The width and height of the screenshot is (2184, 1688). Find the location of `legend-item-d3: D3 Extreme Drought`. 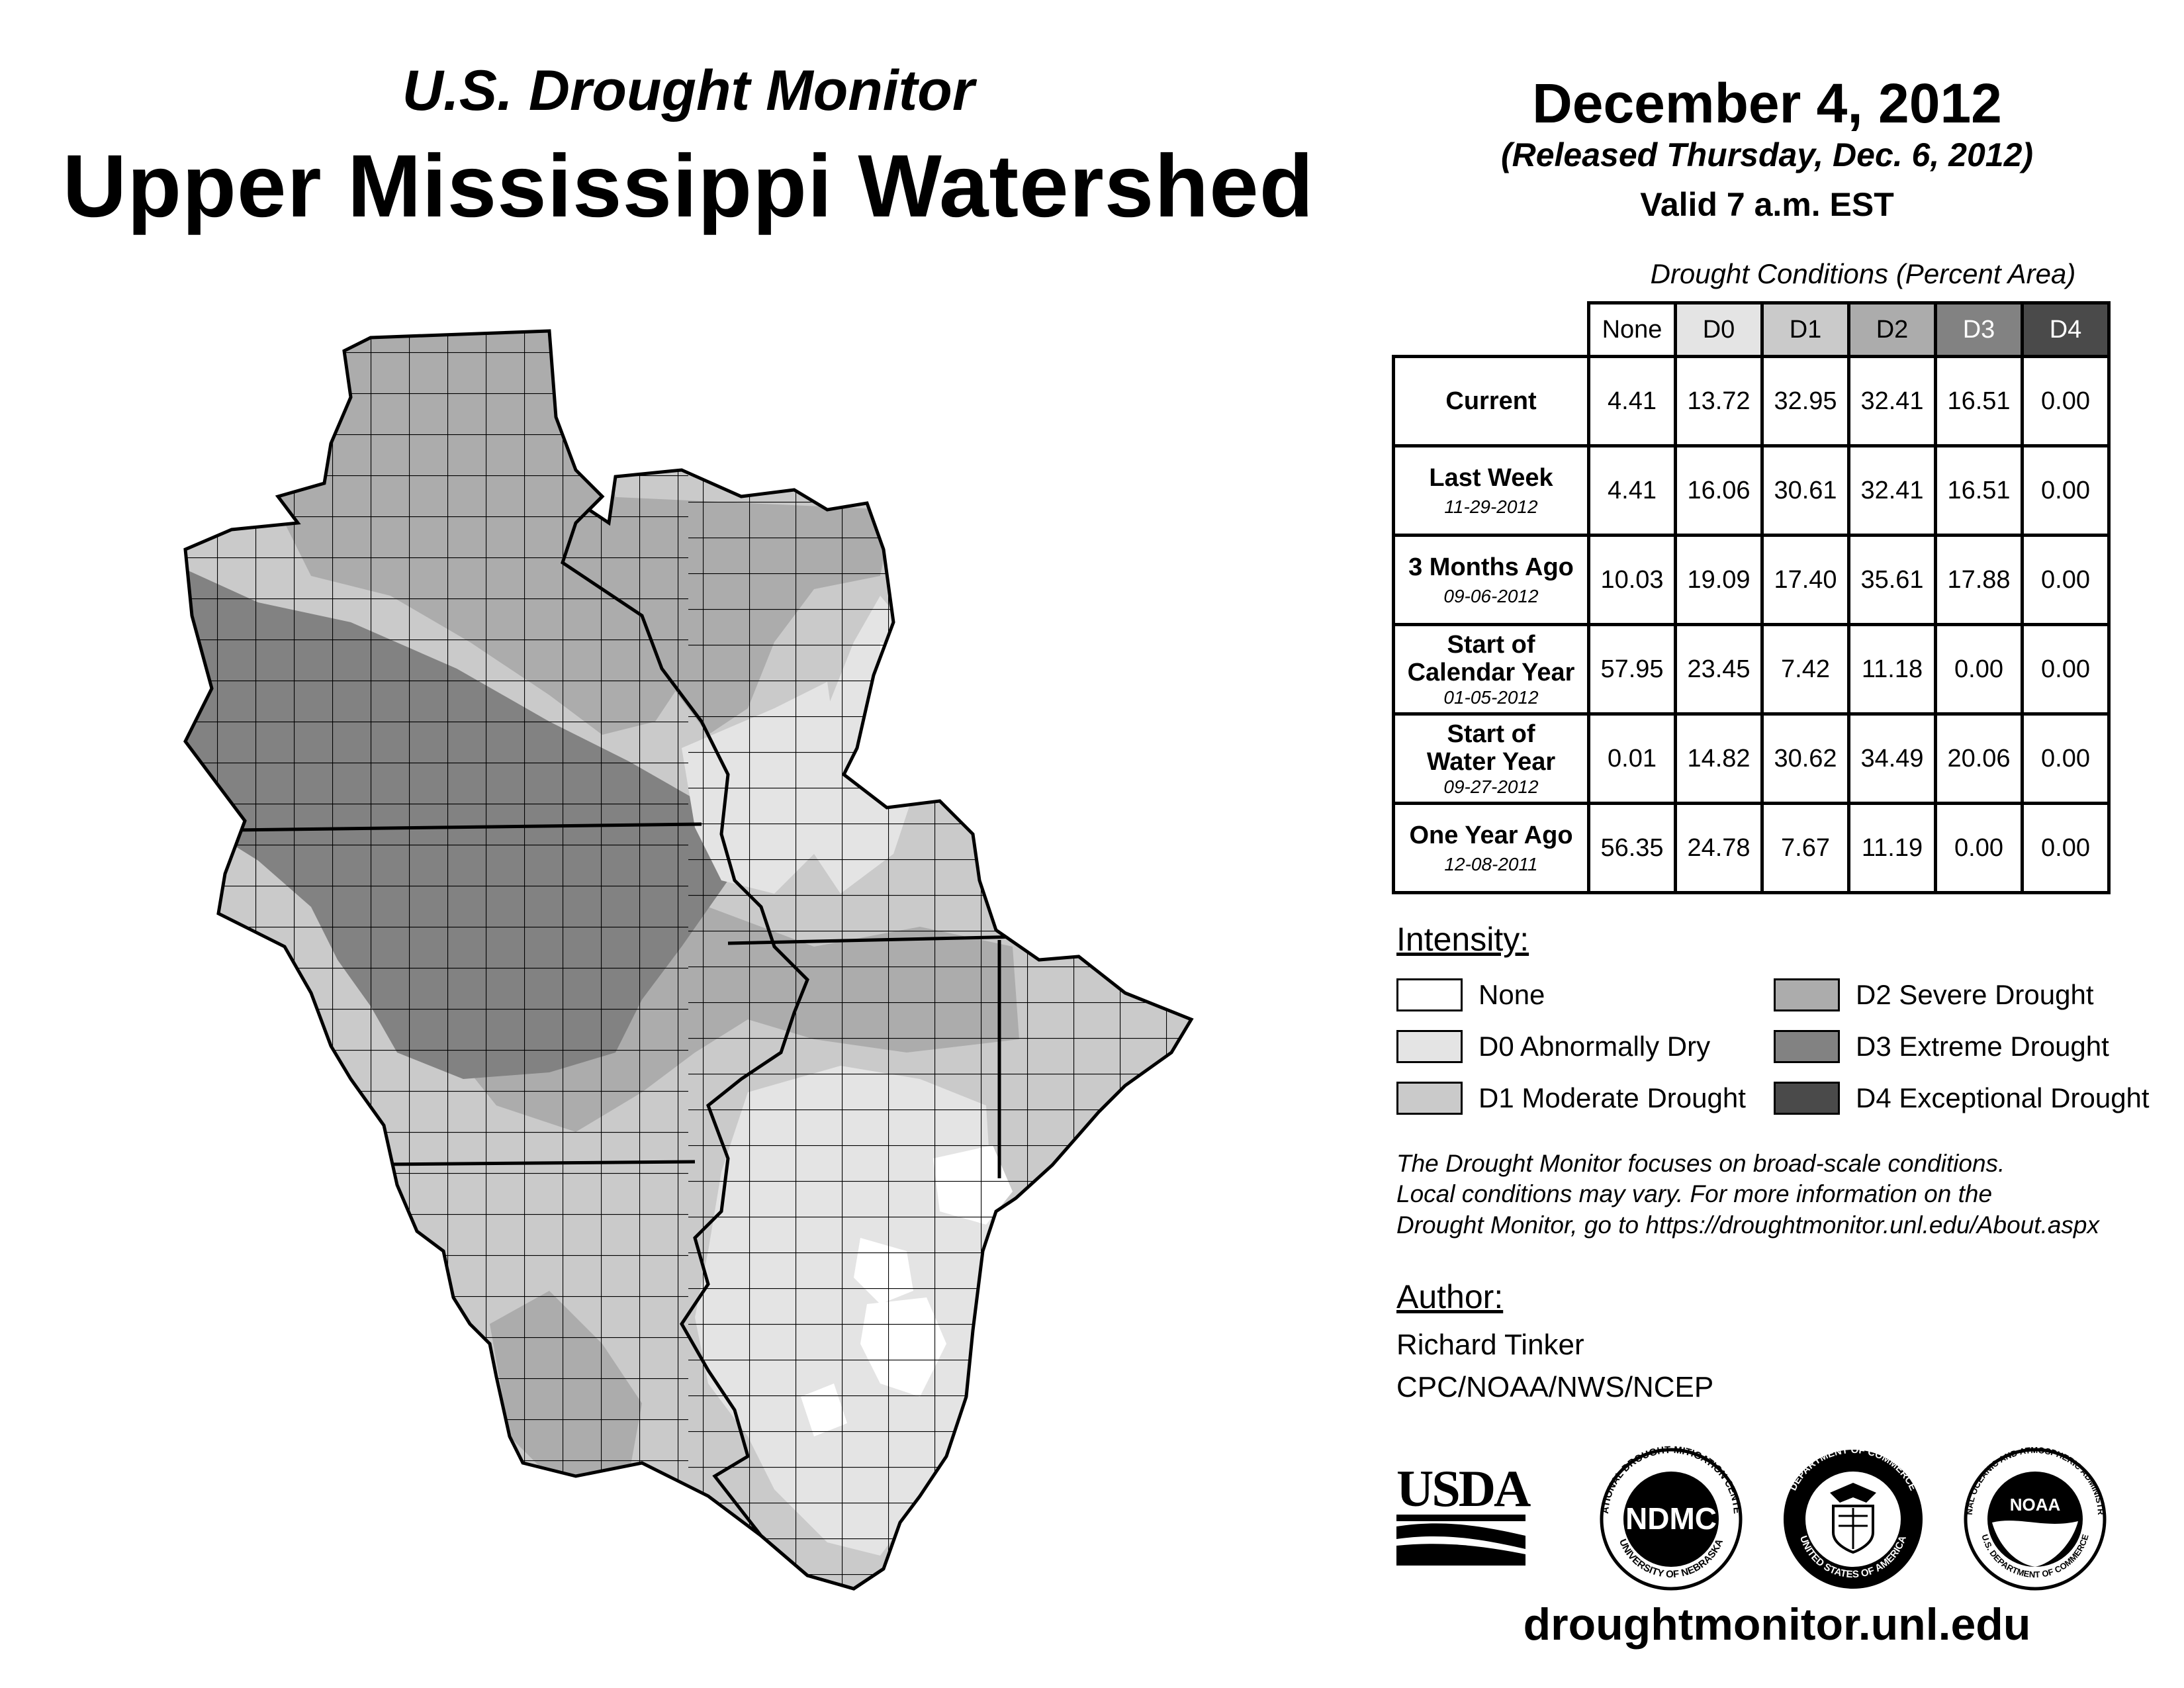

legend-item-d3: D3 Extreme Drought is located at coordinates (1942, 1046).